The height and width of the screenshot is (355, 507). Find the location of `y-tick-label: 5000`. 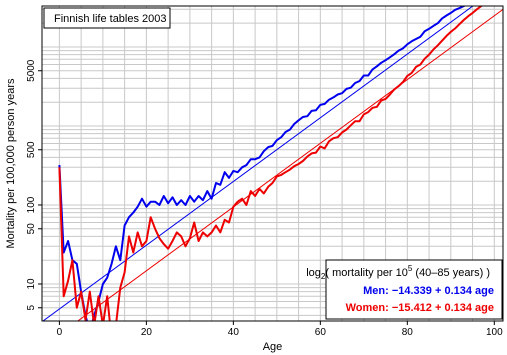

y-tick-label: 5000 is located at coordinates (31, 70).